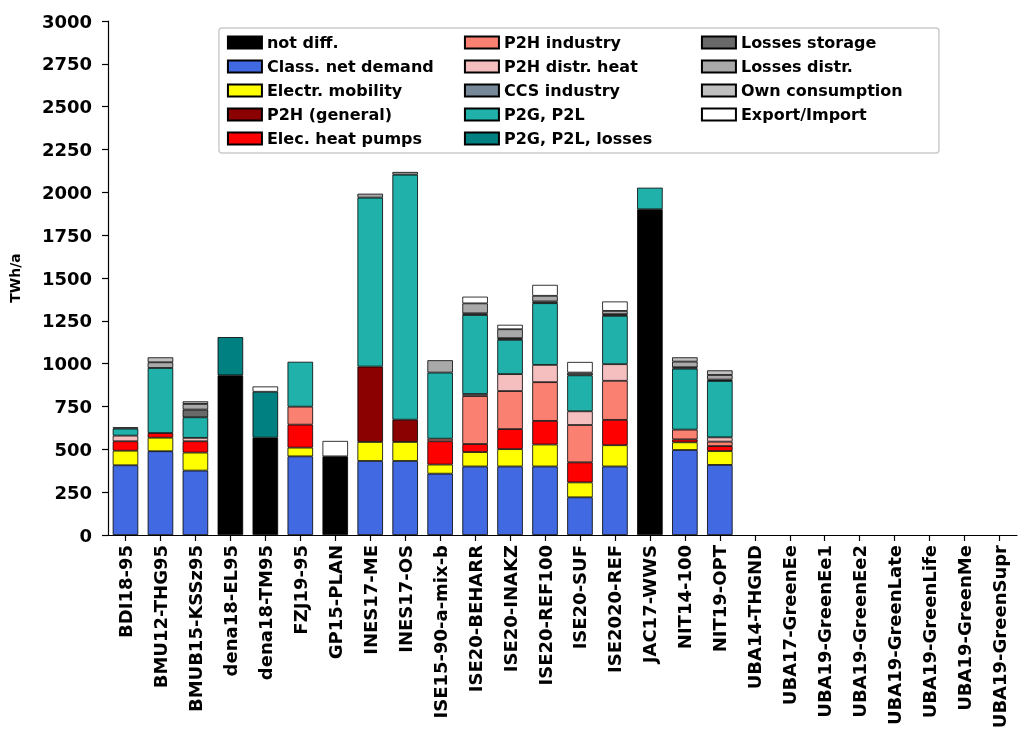 Image resolution: width=1019 pixels, height=738 pixels. I want to click on x-tick-label: ISE20-SUF, so click(580, 597).